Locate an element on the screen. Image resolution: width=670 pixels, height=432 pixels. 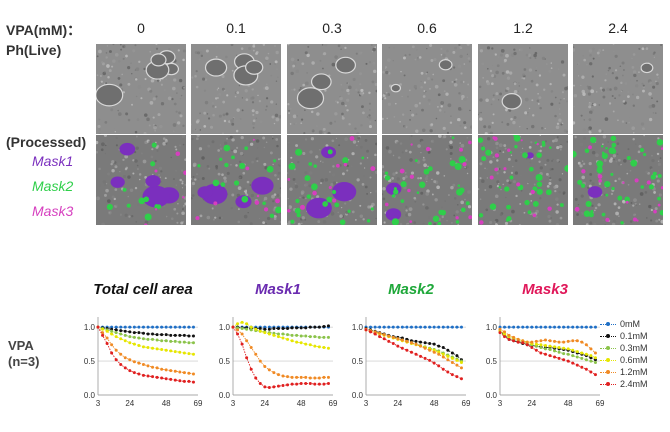
legend-label: 2.4mM is located at coordinates (634, 384).